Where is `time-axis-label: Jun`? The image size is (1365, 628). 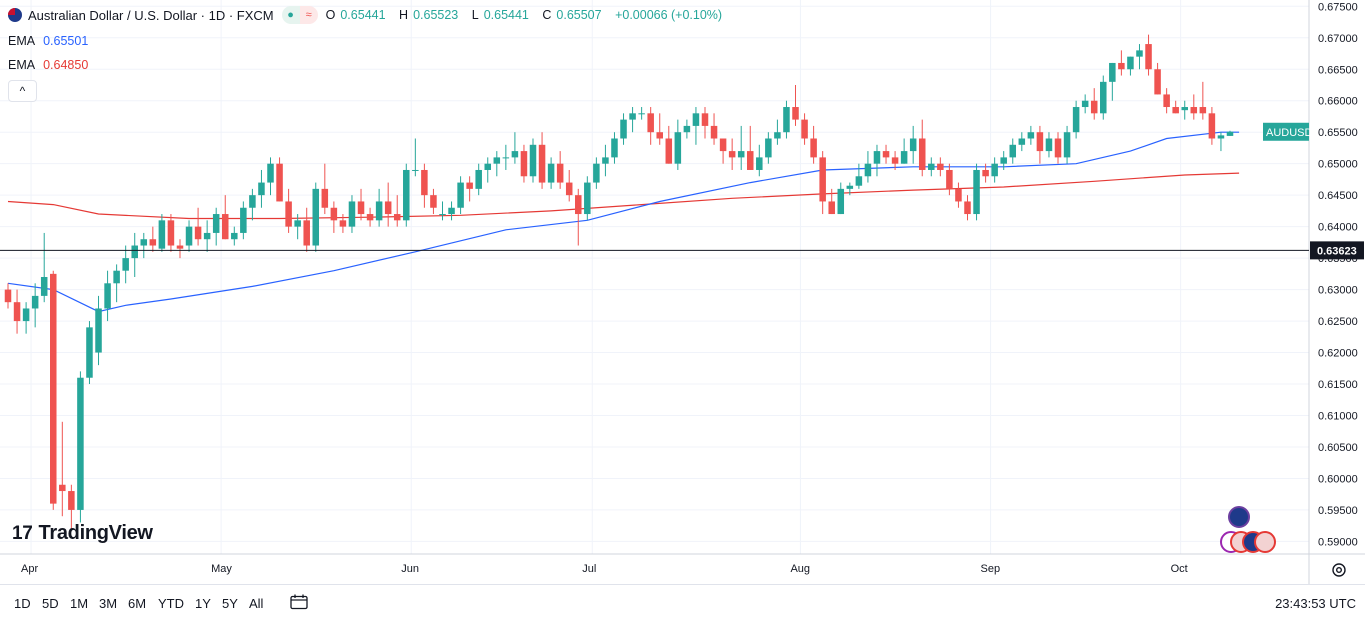
time-axis-label: Jun is located at coordinates (410, 569).